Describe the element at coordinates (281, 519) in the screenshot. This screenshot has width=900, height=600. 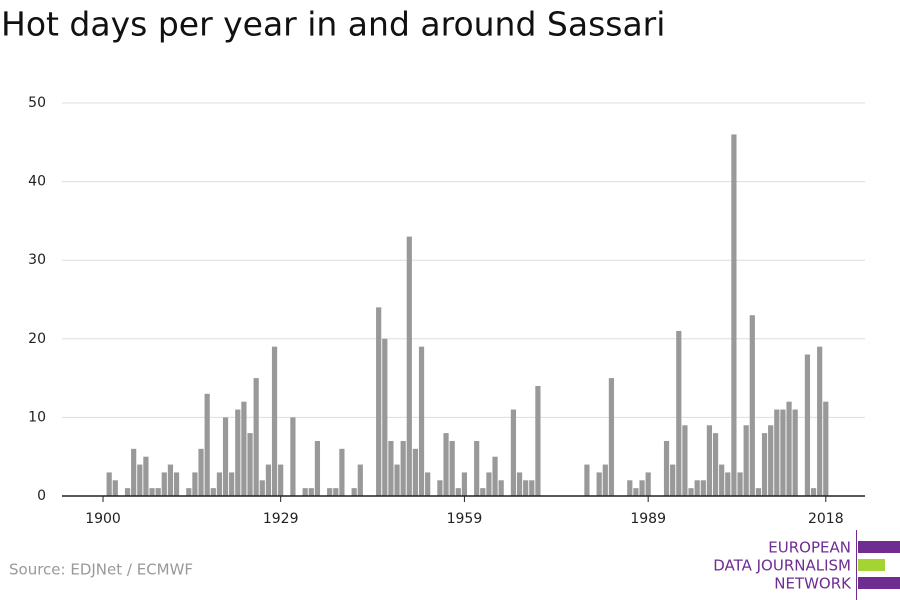
I see `x-tick-label: 1929` at that location.